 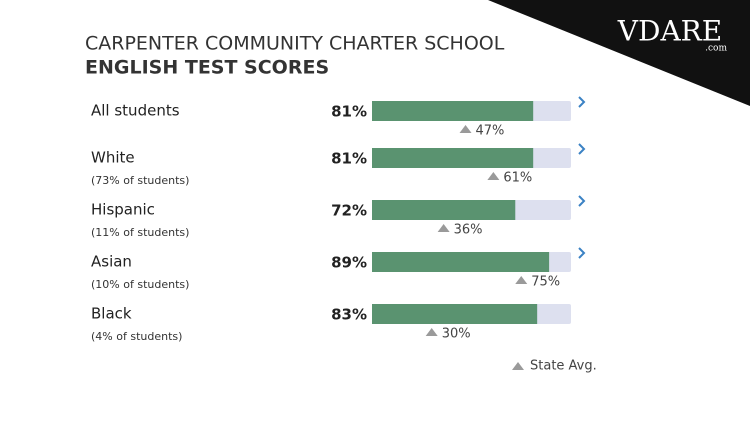 I want to click on state-avg-label: 47%, so click(x=490, y=131).